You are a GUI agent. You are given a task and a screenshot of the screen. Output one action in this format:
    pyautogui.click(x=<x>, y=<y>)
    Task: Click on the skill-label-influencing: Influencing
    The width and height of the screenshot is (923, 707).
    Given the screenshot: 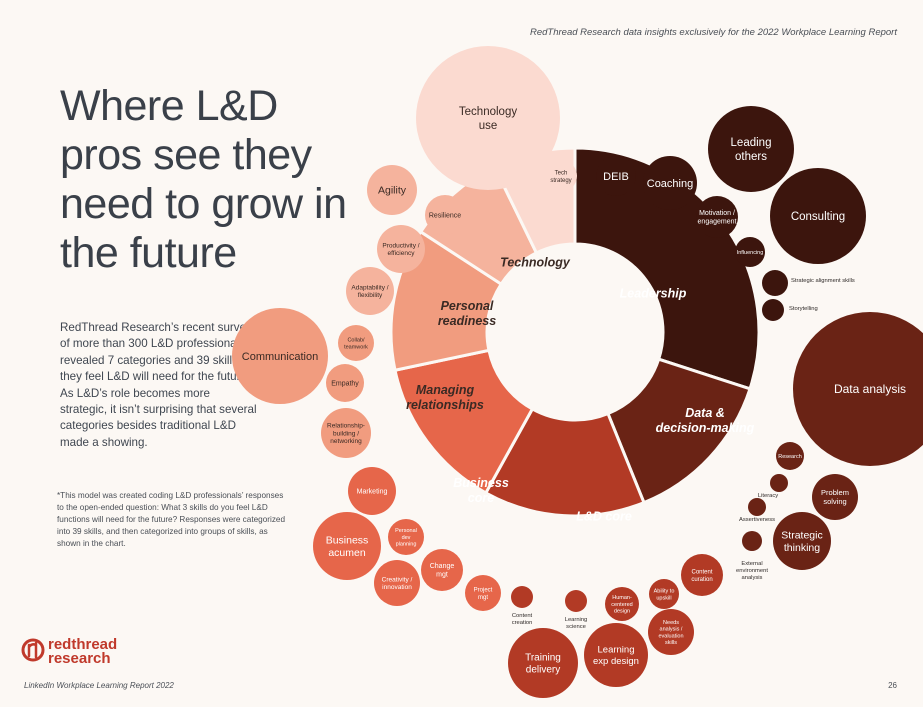 What is the action you would take?
    pyautogui.click(x=750, y=253)
    